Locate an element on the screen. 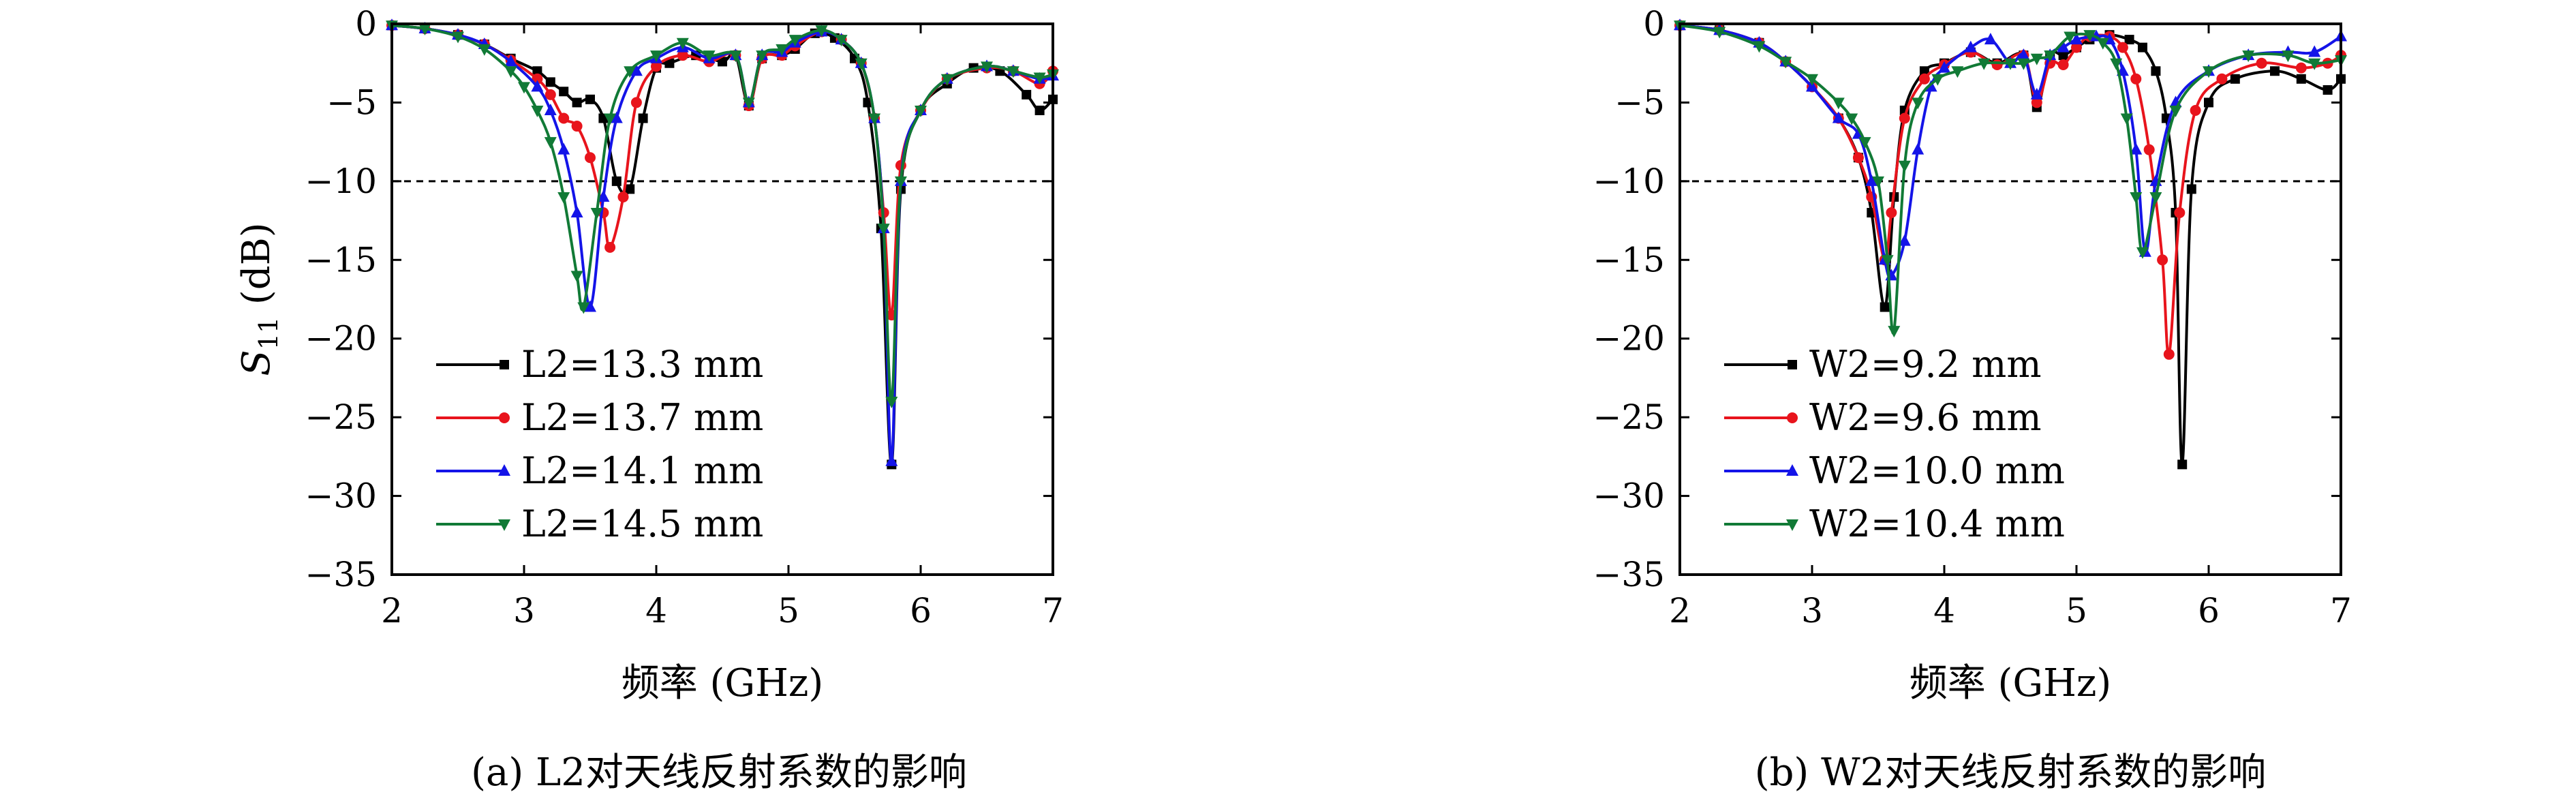  legend-item: W2=10.0 mm is located at coordinates (1894, 470).